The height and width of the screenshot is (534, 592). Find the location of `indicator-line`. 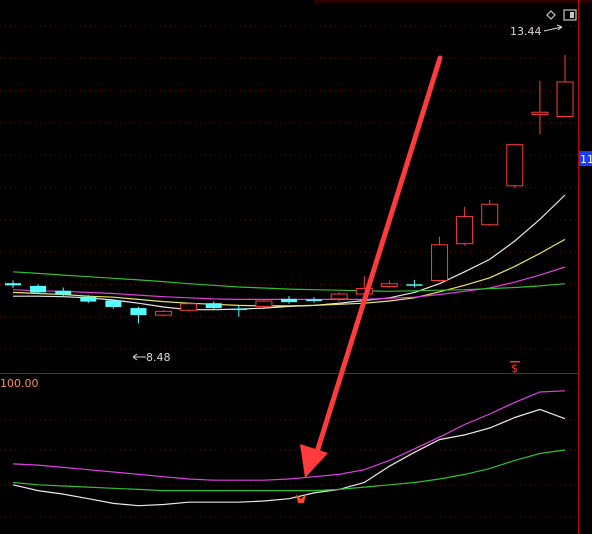

indicator-line is located at coordinates (289, 470).